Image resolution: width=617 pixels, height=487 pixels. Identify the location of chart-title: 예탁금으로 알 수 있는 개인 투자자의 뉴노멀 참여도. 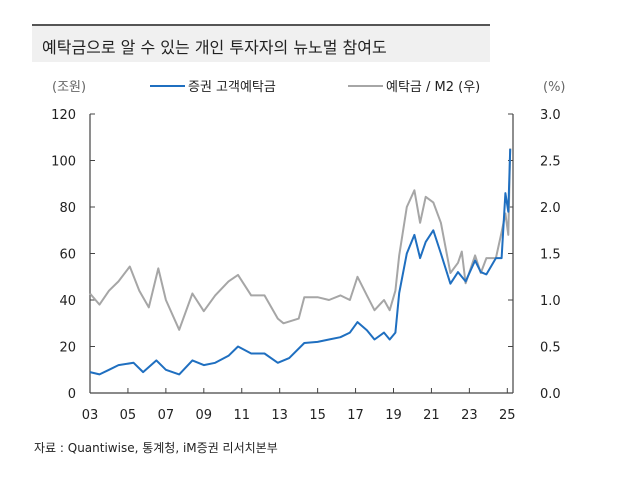
(214, 47).